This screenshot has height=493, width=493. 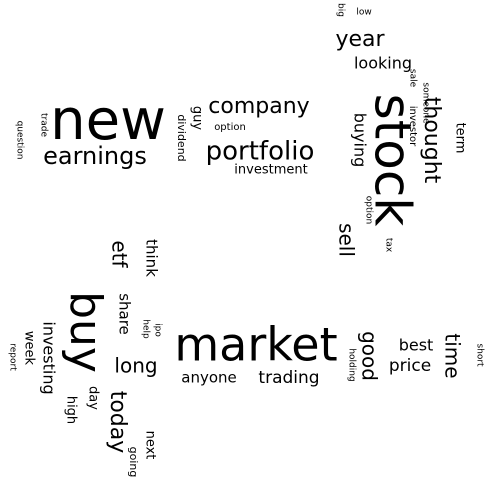 I want to click on word-good: good, so click(x=370, y=356).